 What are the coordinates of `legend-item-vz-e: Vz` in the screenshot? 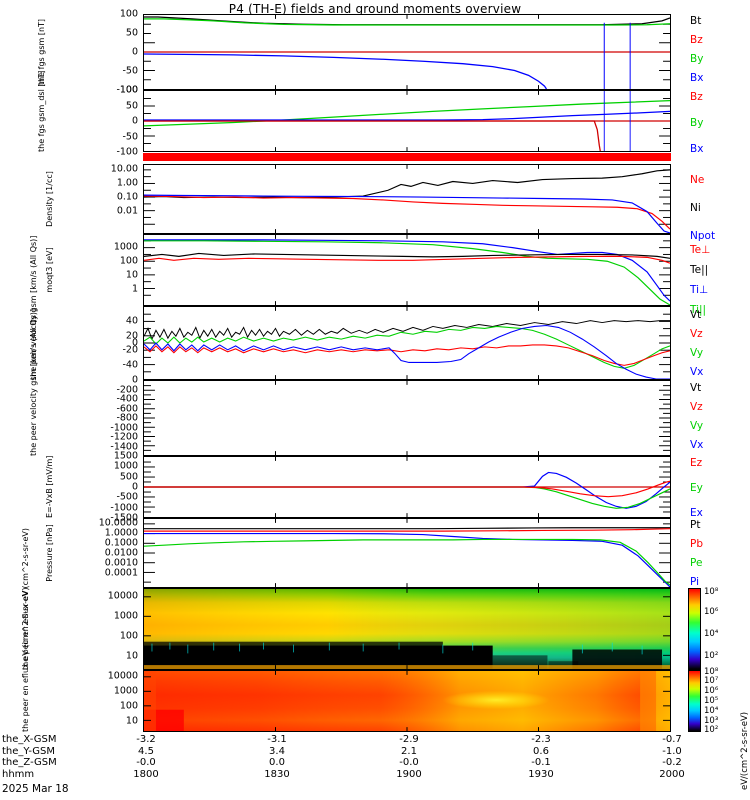 It's located at (696, 407).